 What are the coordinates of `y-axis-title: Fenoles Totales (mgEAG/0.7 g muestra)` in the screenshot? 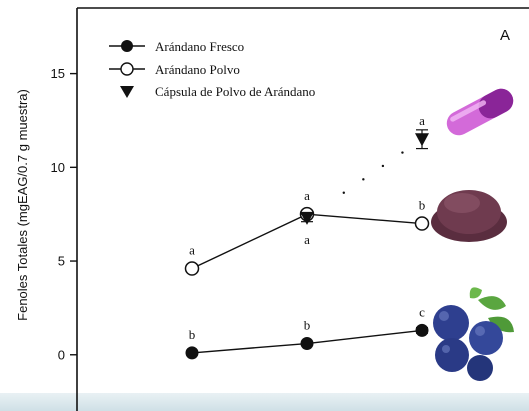 It's located at (22, 205).